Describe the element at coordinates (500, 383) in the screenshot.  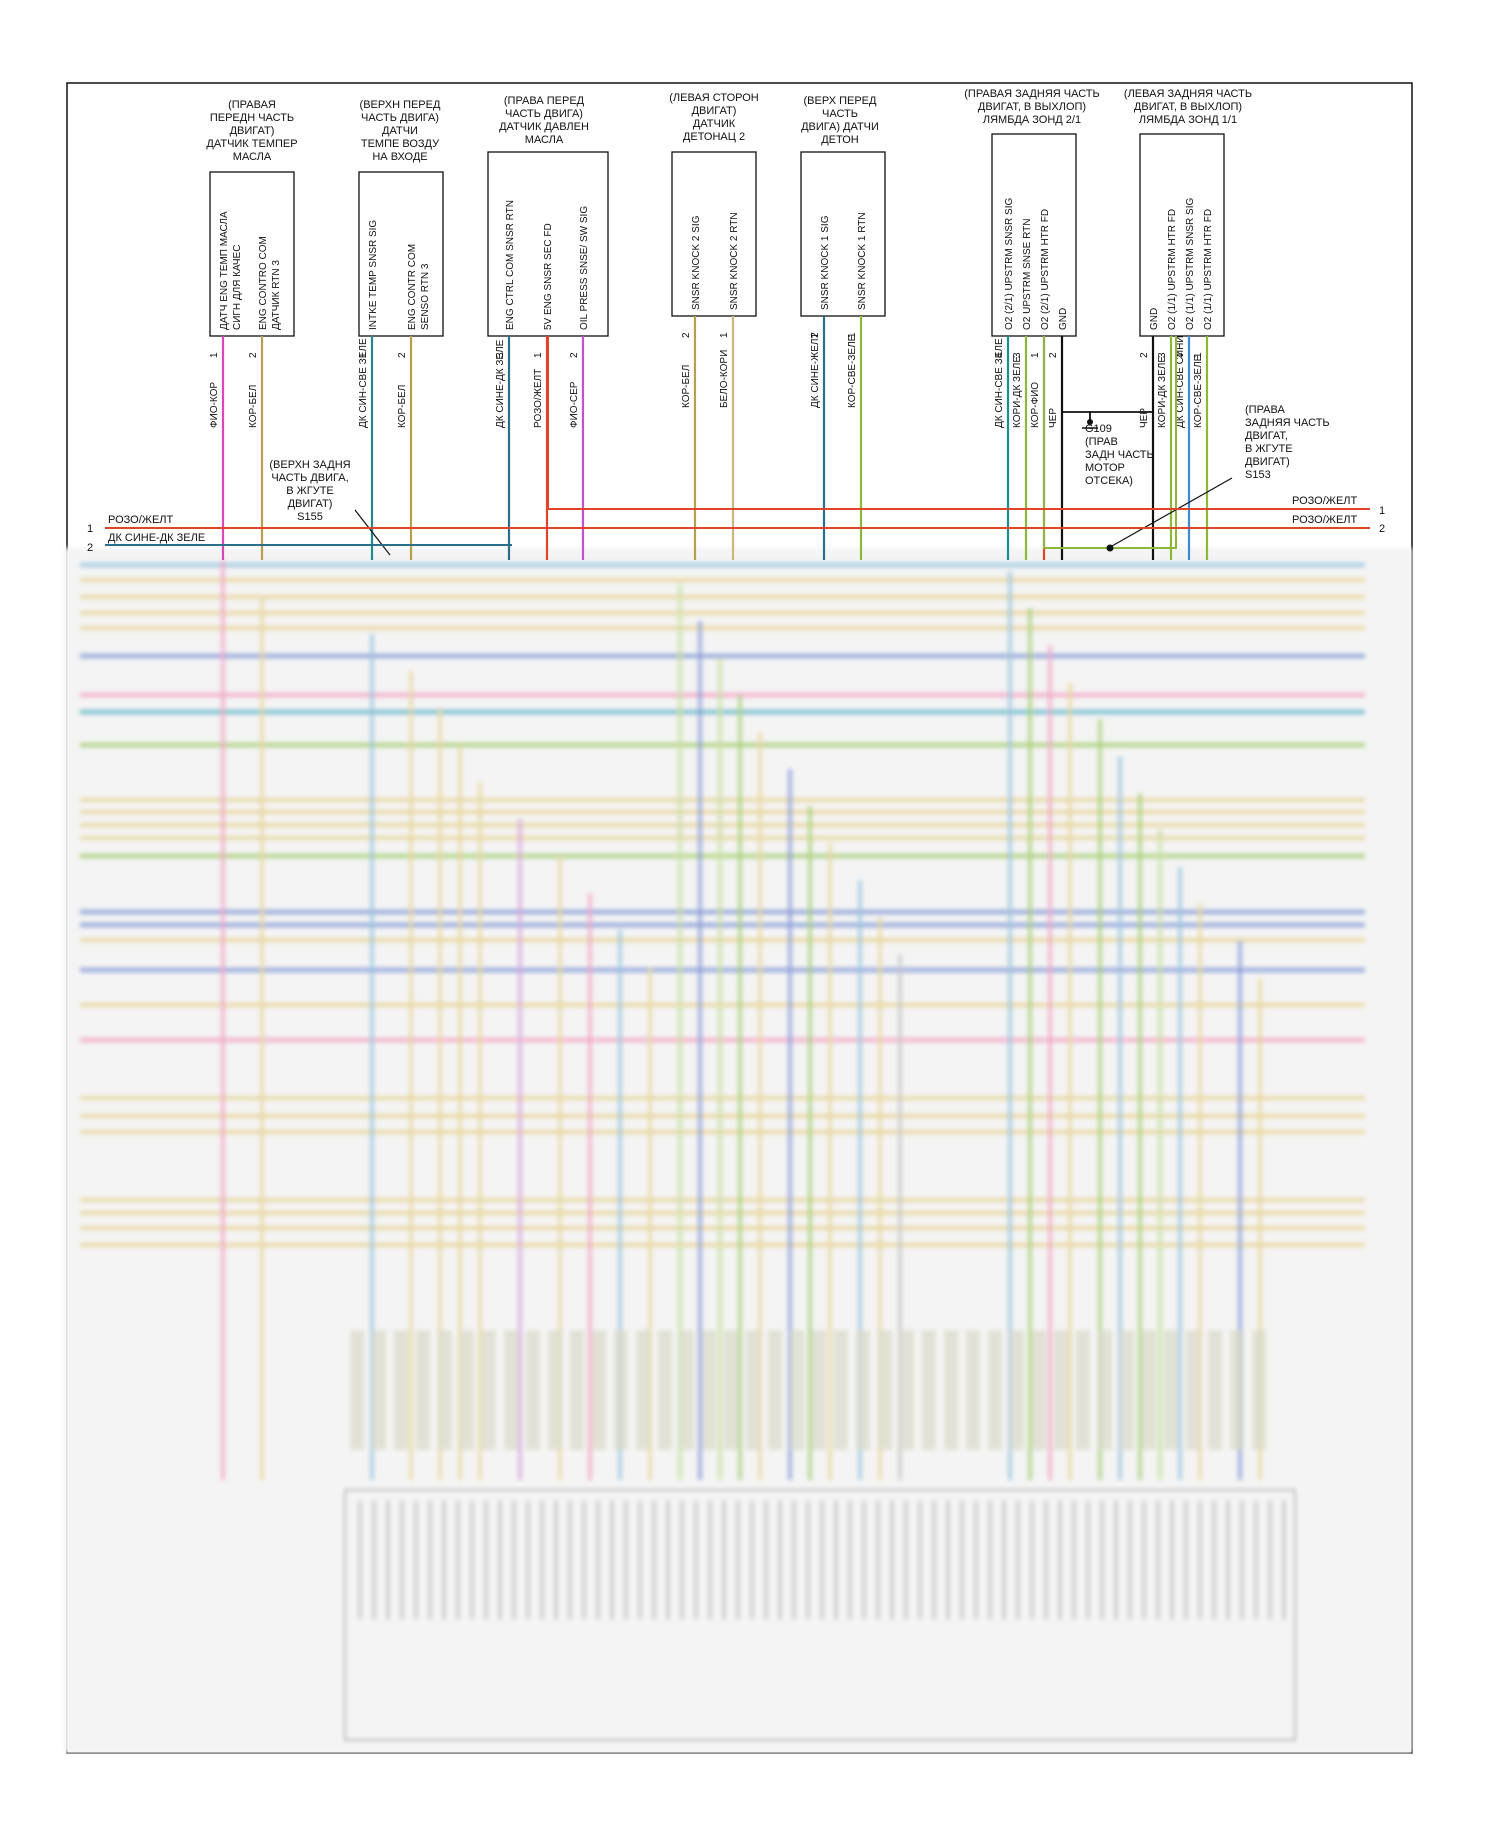
I see `wire-color-label: ДК СИНЕ-ДК ЗЕЛЕ` at that location.